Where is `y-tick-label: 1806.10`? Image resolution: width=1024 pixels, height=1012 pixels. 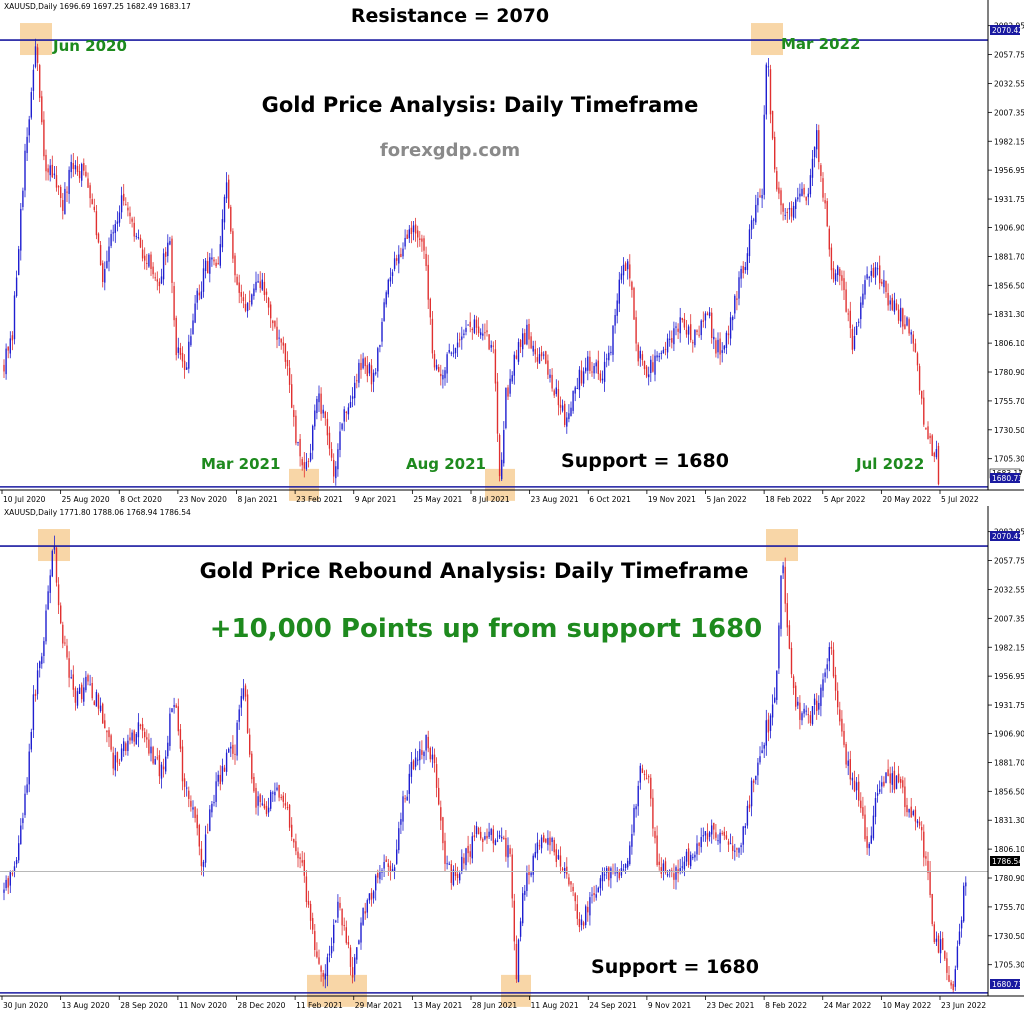 y-tick-label: 1806.10 is located at coordinates (1009, 343).